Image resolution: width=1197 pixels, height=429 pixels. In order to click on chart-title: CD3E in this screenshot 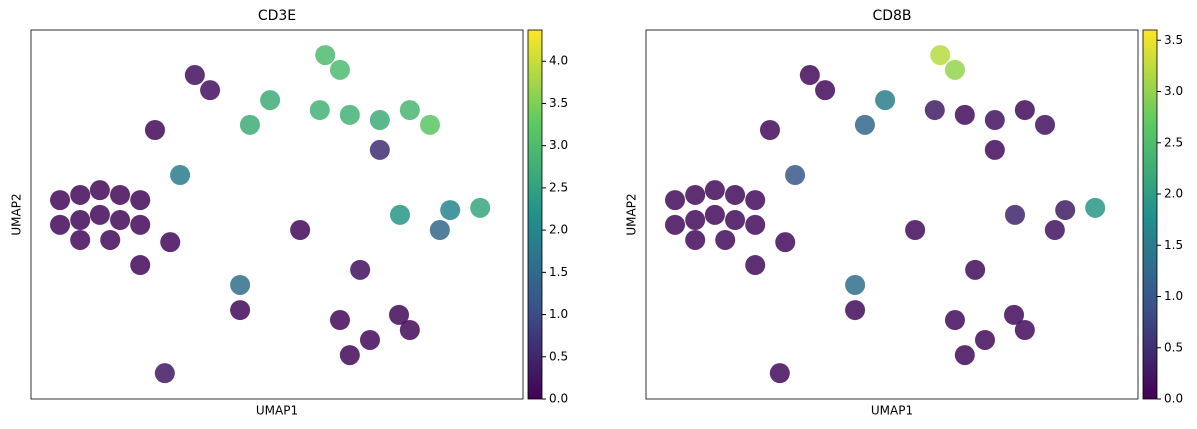, I will do `click(277, 16)`.